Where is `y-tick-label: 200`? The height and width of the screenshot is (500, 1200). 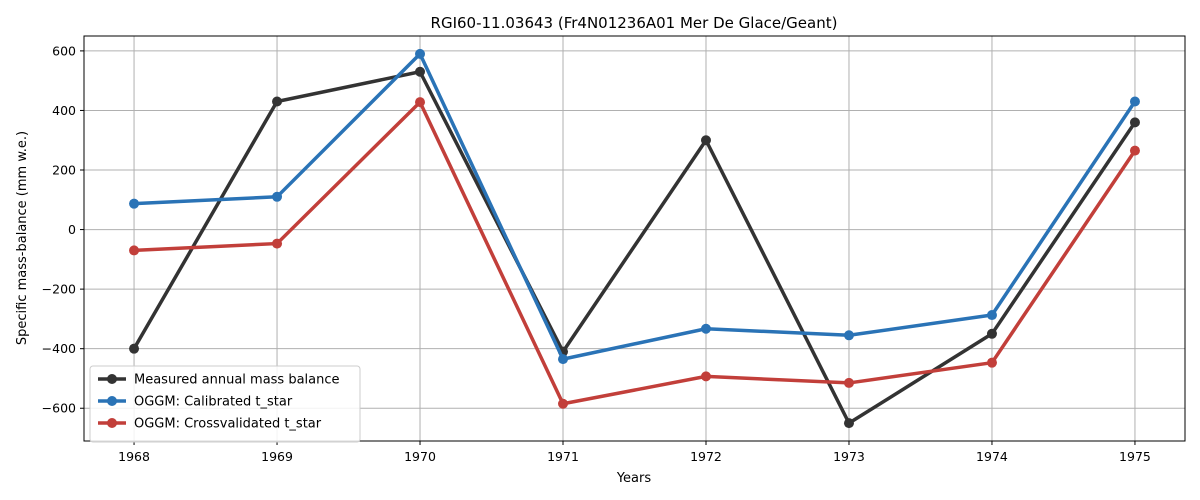 y-tick-label: 200 is located at coordinates (64, 170).